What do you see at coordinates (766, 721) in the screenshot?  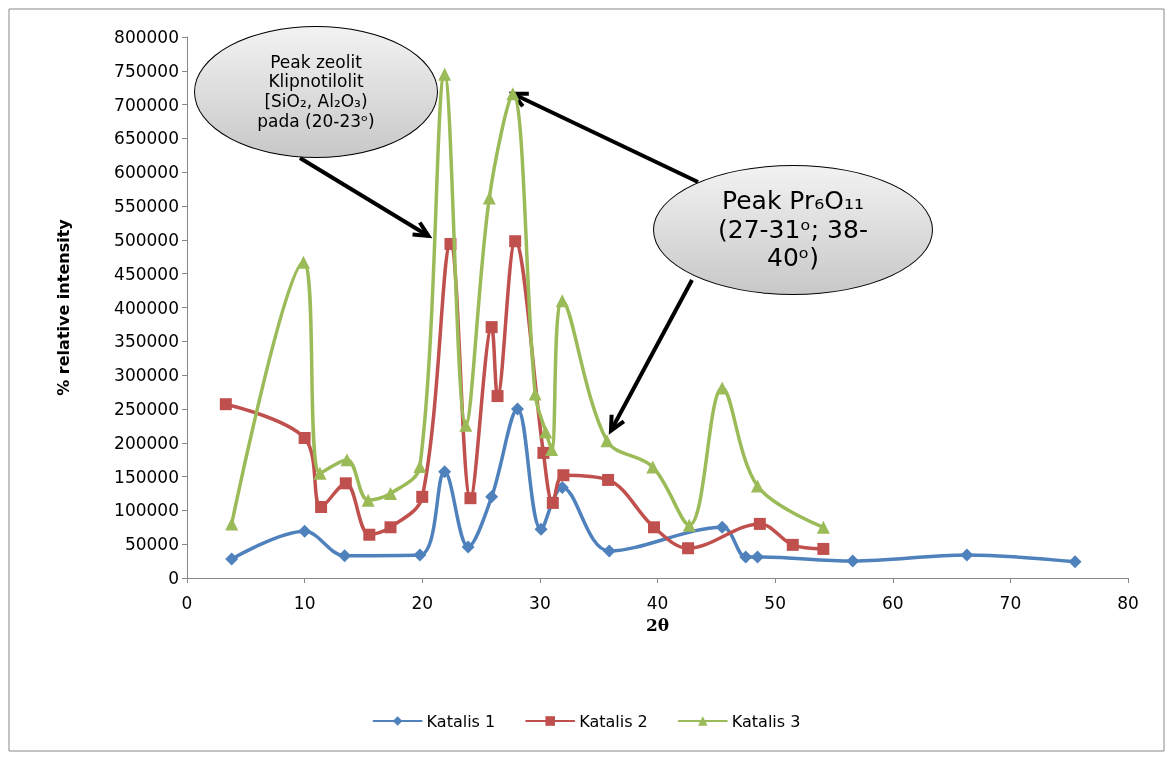 I see `legend-label: Katalis 3` at bounding box center [766, 721].